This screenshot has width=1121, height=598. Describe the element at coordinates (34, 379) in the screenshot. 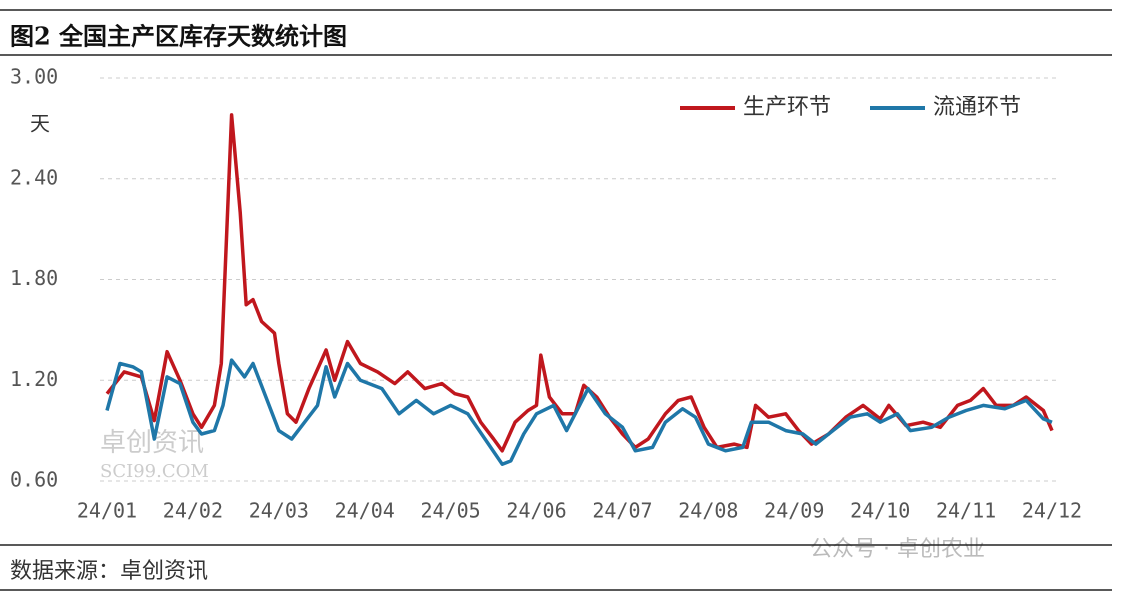

I see `y-tick-label: 1.20` at that location.